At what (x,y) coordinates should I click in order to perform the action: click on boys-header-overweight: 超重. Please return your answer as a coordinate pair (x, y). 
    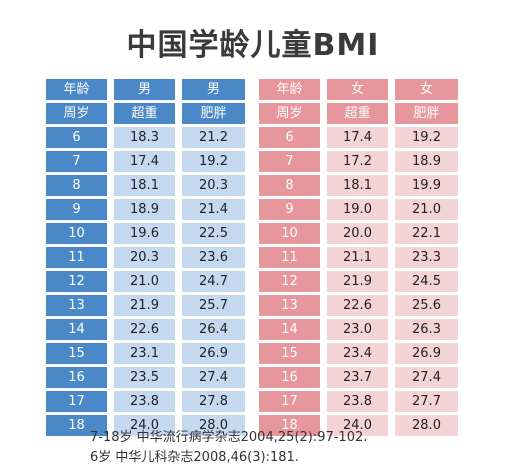
    Looking at the image, I should click on (144, 113).